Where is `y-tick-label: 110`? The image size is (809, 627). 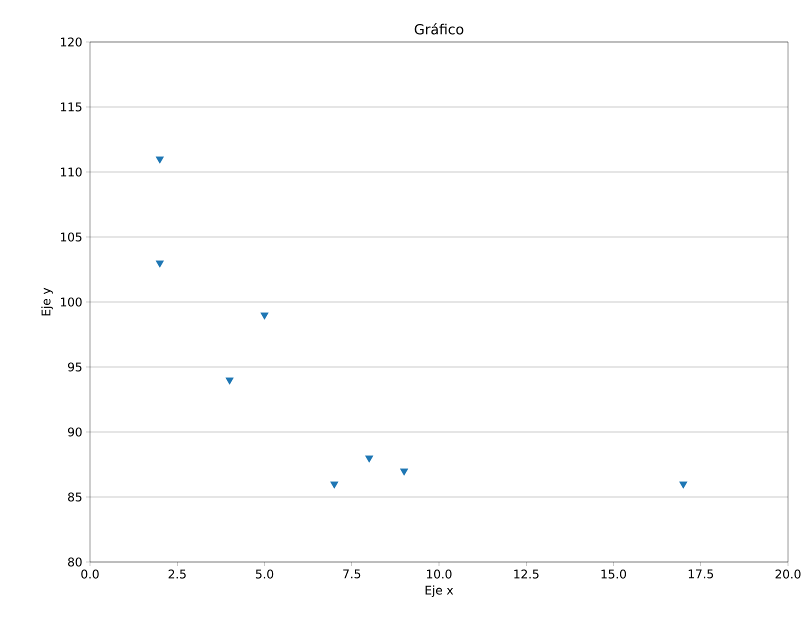 y-tick-label: 110 is located at coordinates (71, 172).